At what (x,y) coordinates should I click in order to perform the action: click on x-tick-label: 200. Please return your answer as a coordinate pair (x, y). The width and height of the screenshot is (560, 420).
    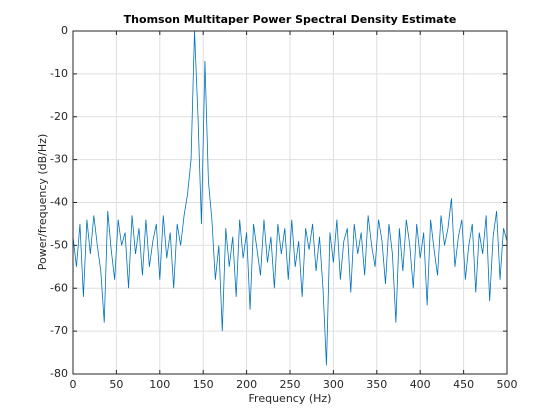
    Looking at the image, I should click on (246, 384).